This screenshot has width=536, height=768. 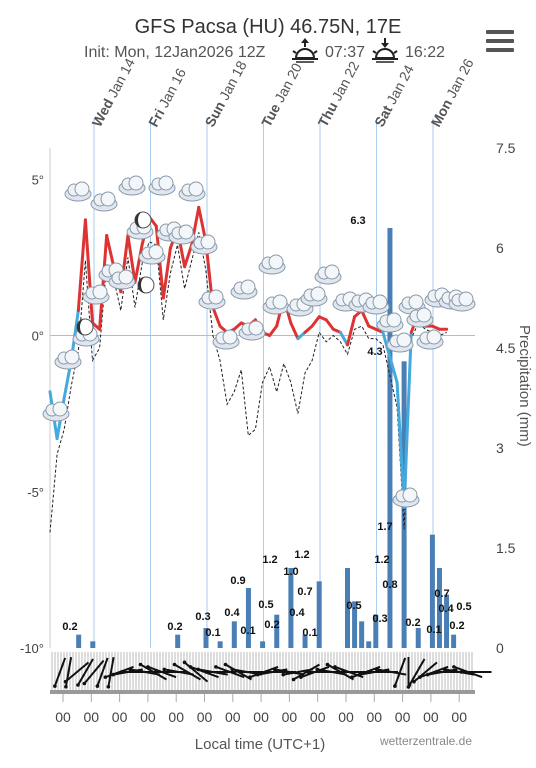 What do you see at coordinates (265, 605) in the screenshot?
I see `precip-value-label: 0.5` at bounding box center [265, 605].